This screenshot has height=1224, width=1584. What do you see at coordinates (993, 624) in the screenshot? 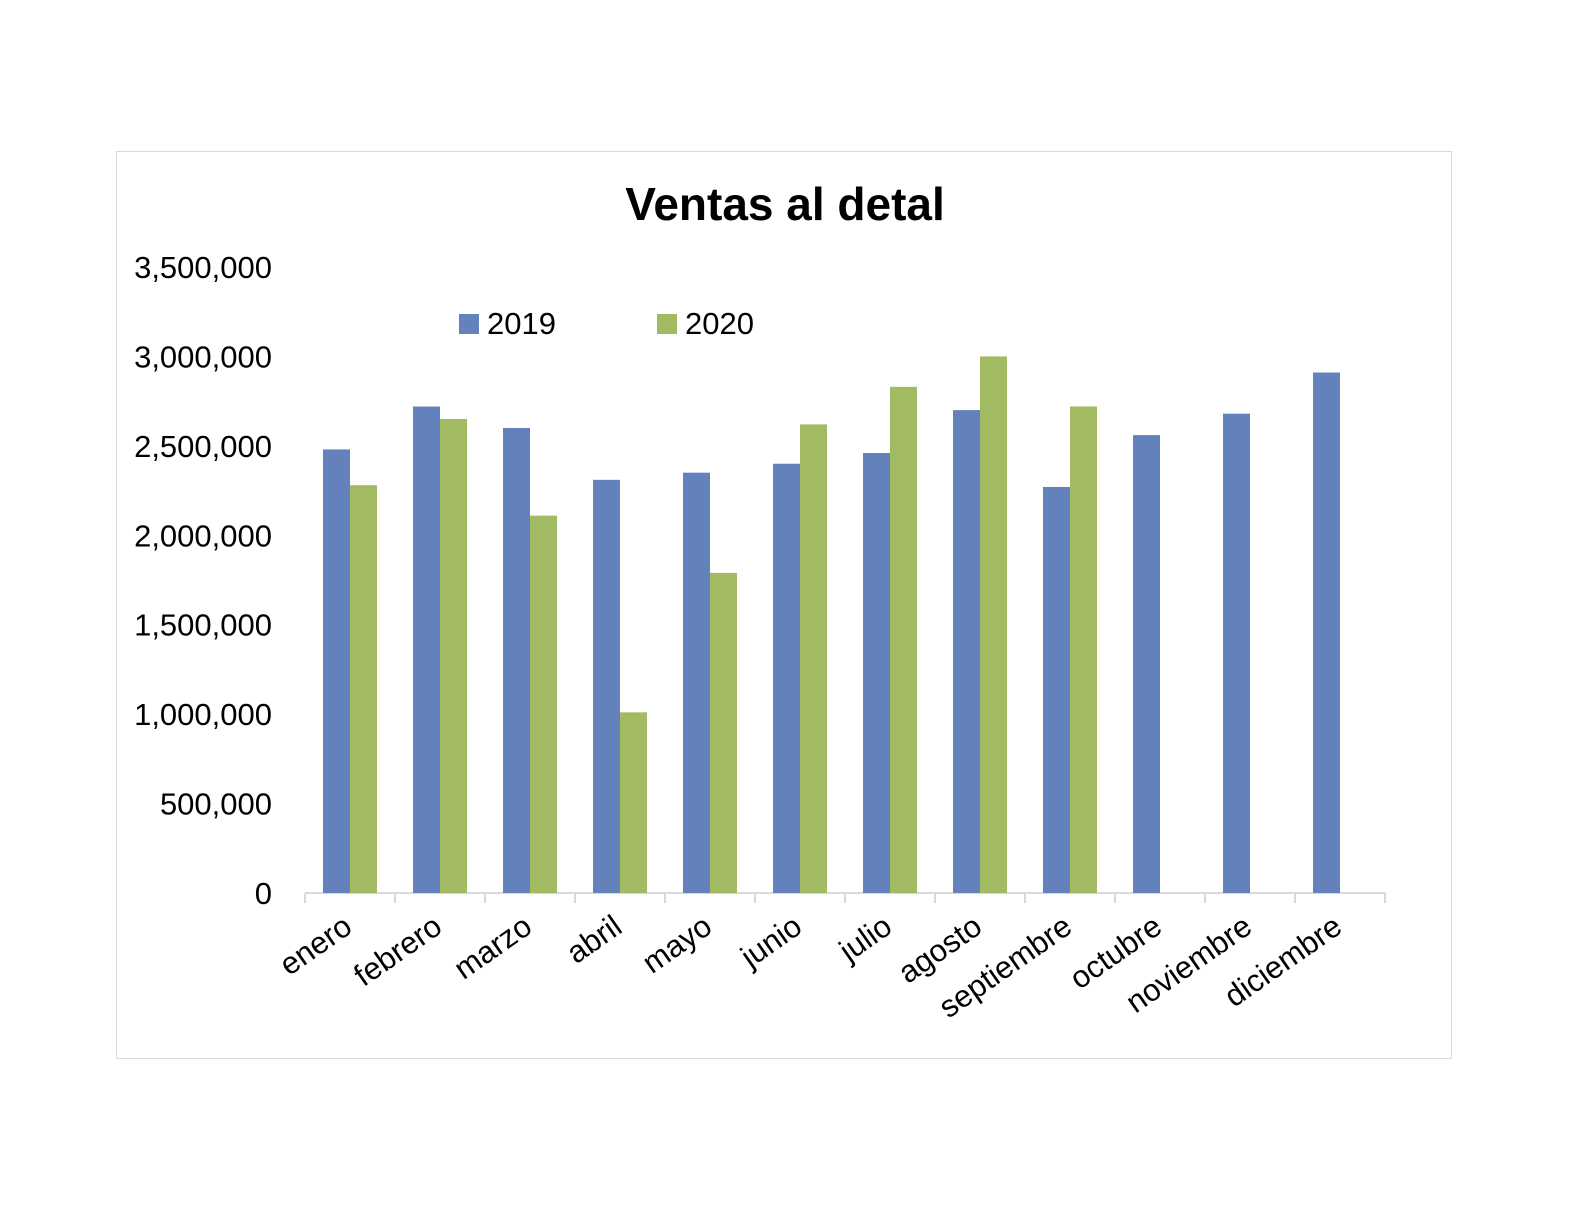
I see `bar-2020-agosto` at bounding box center [993, 624].